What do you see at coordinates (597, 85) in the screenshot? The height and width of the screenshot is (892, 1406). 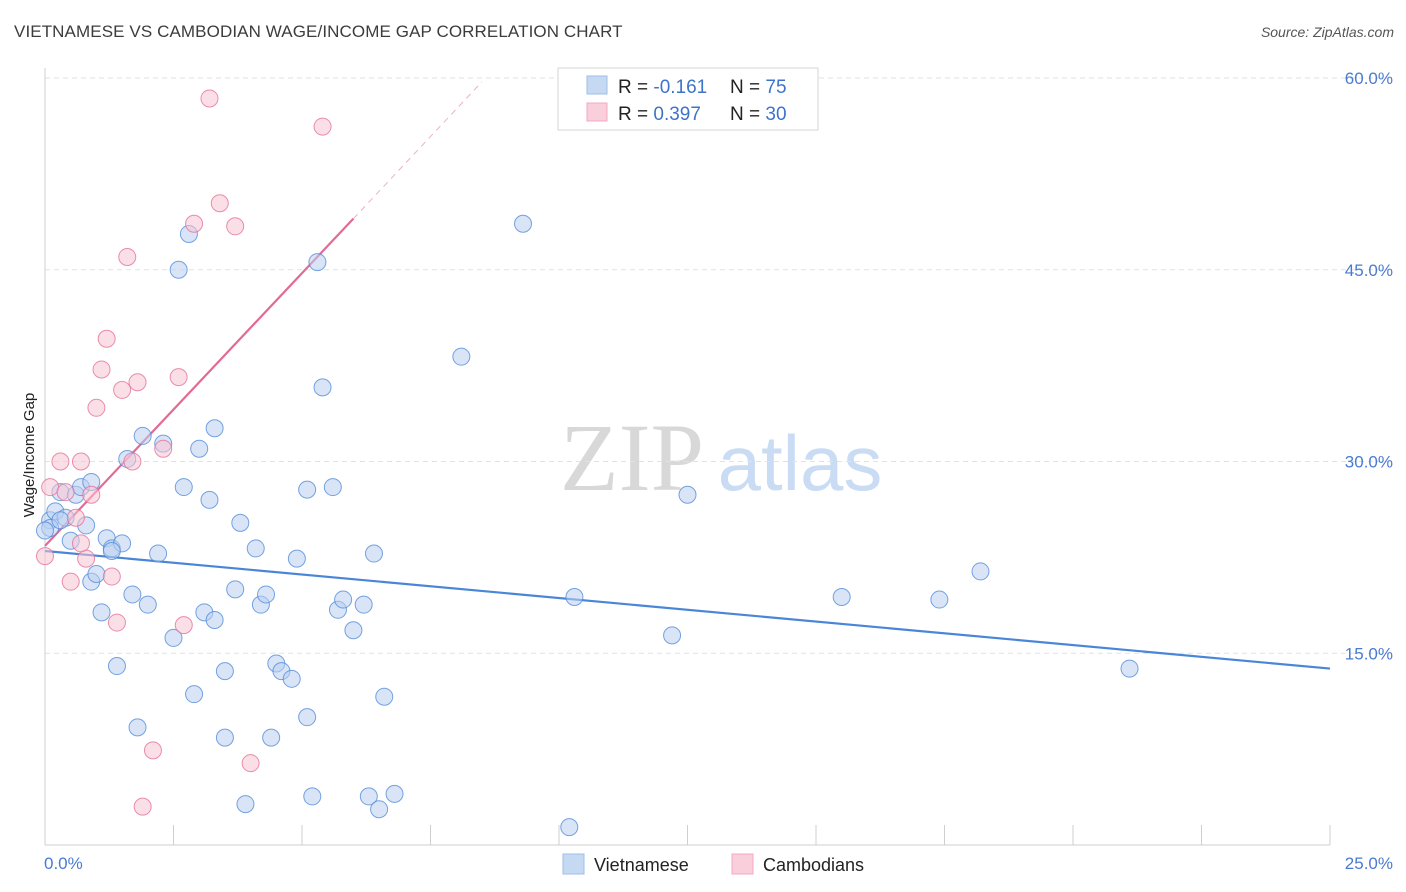 I see `legend-swatch-vietnamese` at bounding box center [597, 85].